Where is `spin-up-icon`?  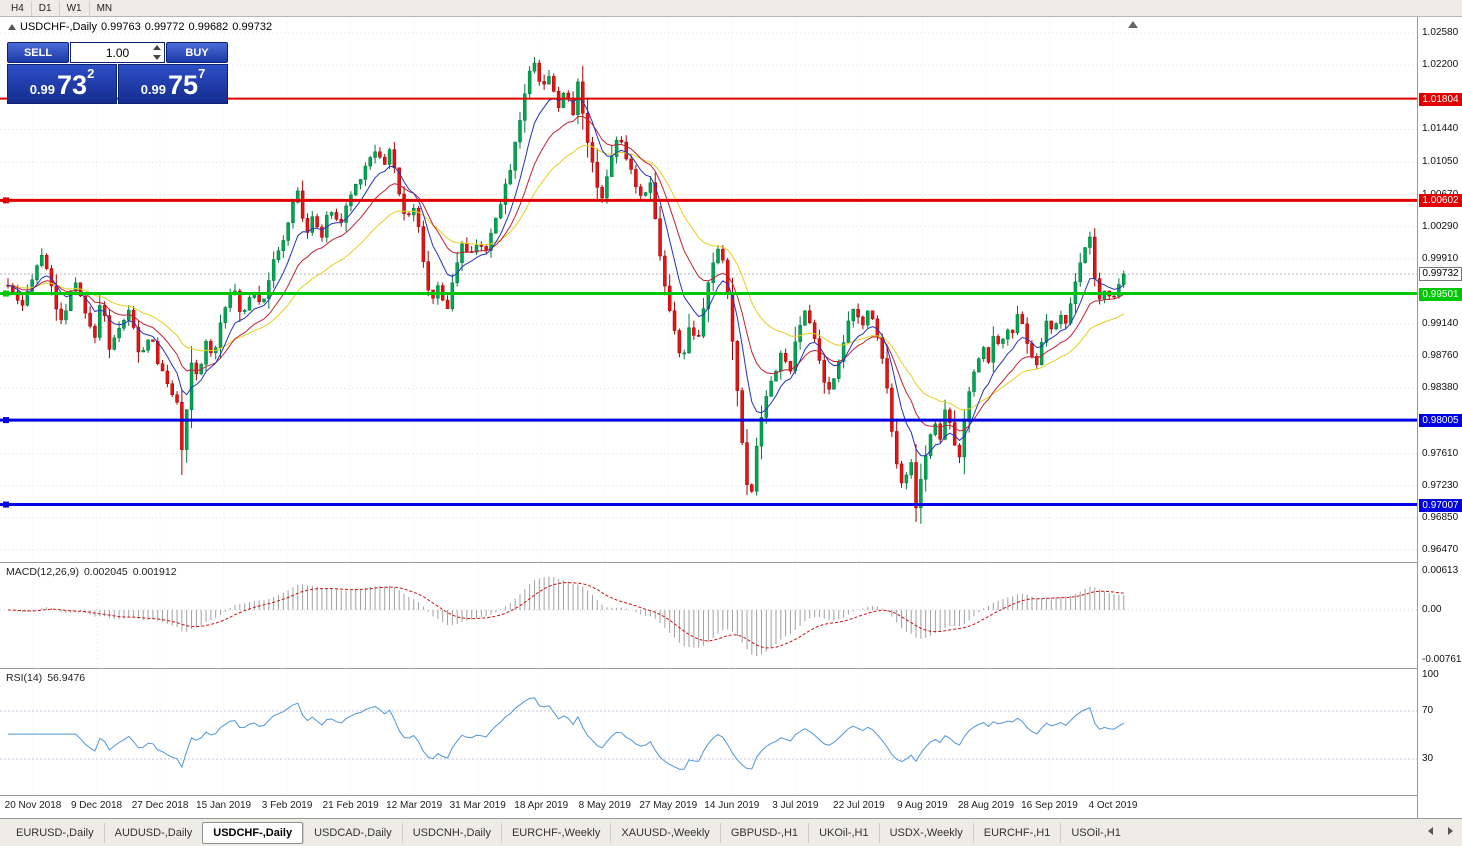 spin-up-icon is located at coordinates (156, 47).